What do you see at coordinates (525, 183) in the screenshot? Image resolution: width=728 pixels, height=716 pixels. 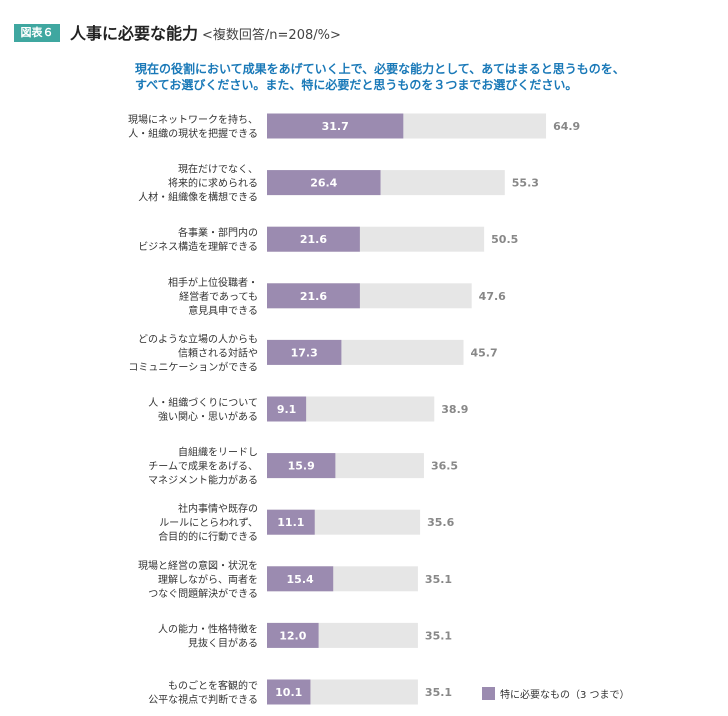 I see `label-total-1: 55.3` at bounding box center [525, 183].